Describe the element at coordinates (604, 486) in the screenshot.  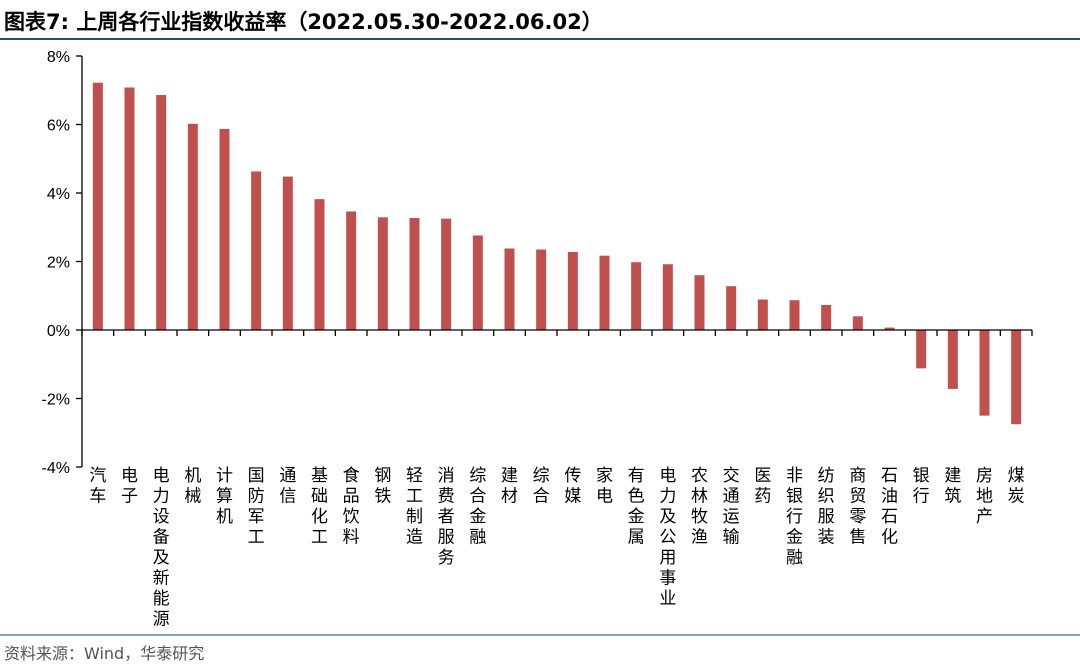
I see `x-tick-label: 家电` at that location.